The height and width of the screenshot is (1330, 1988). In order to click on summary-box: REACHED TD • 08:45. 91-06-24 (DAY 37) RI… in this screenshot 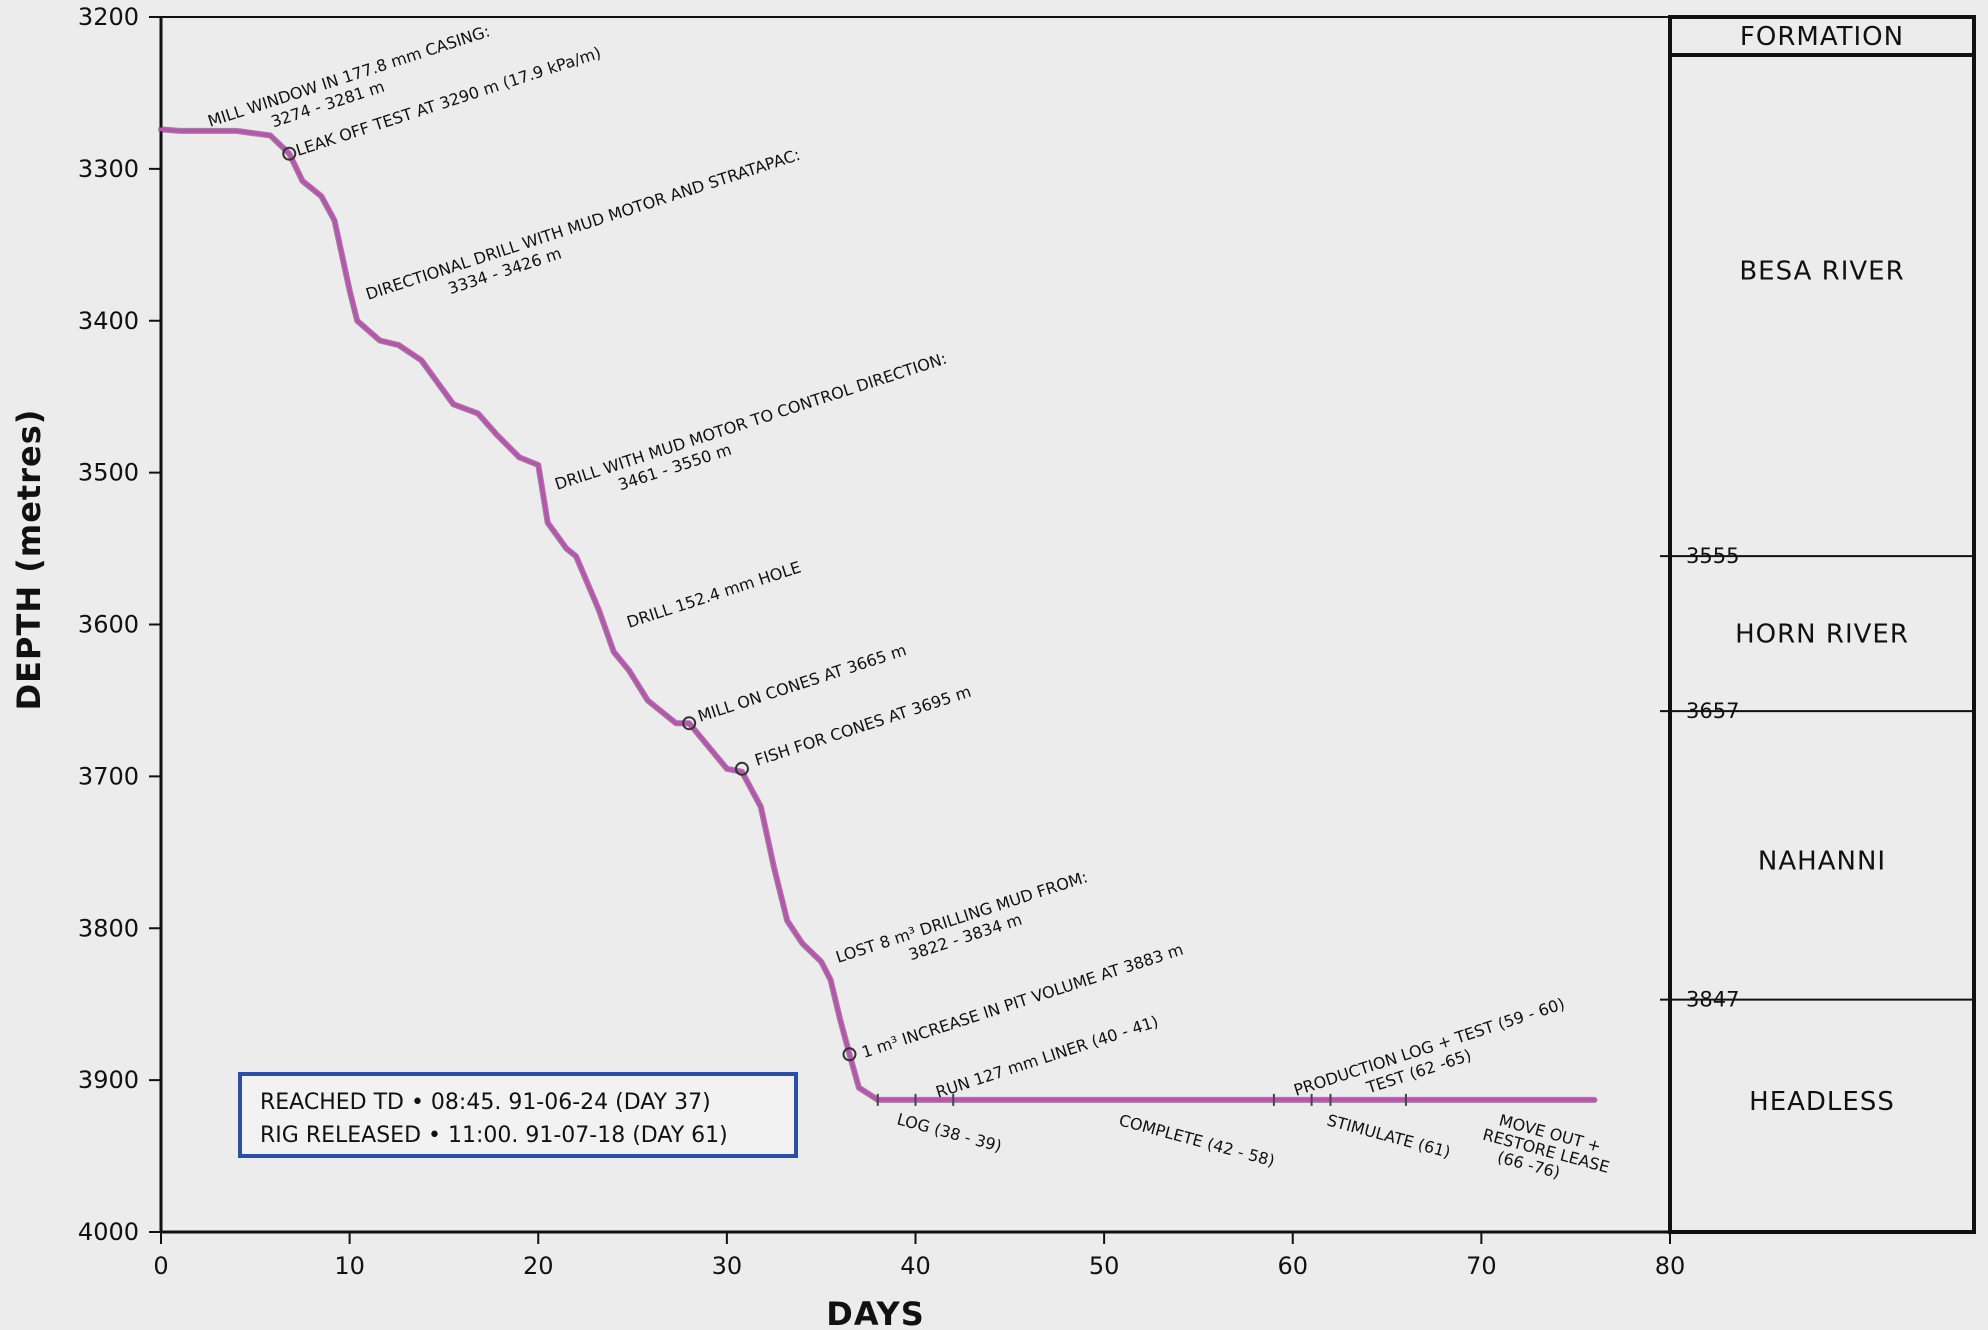, I will do `click(518, 1115)`.